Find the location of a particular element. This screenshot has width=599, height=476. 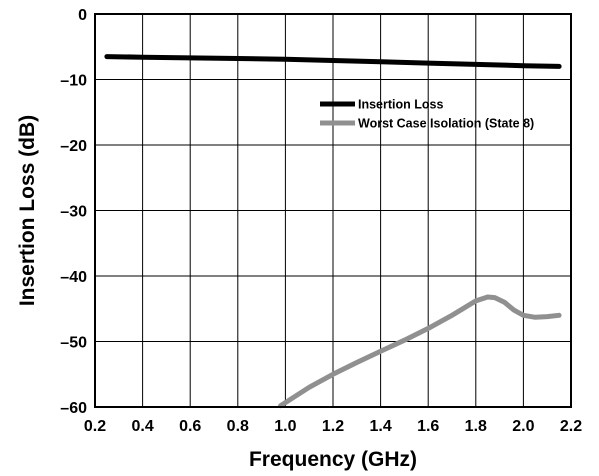

y-axis-title: Insertion Loss (dB) is located at coordinates (27, 210).